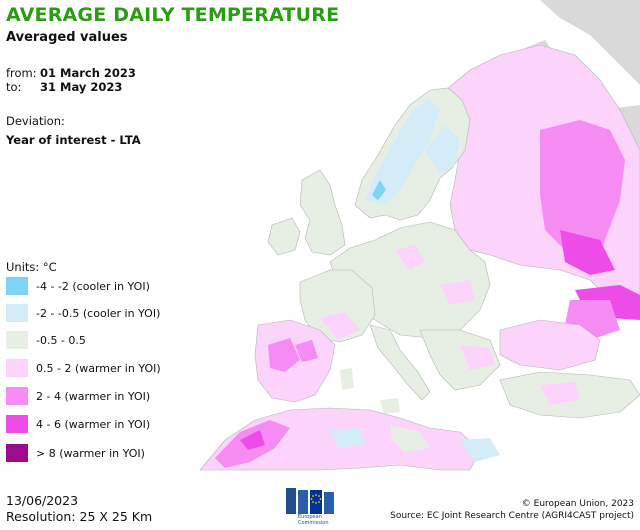 Image resolution: width=640 pixels, height=530 pixels. Describe the element at coordinates (98, 368) in the screenshot. I see `legend-label: 0.5 - 2 (warmer in YOI)` at that location.